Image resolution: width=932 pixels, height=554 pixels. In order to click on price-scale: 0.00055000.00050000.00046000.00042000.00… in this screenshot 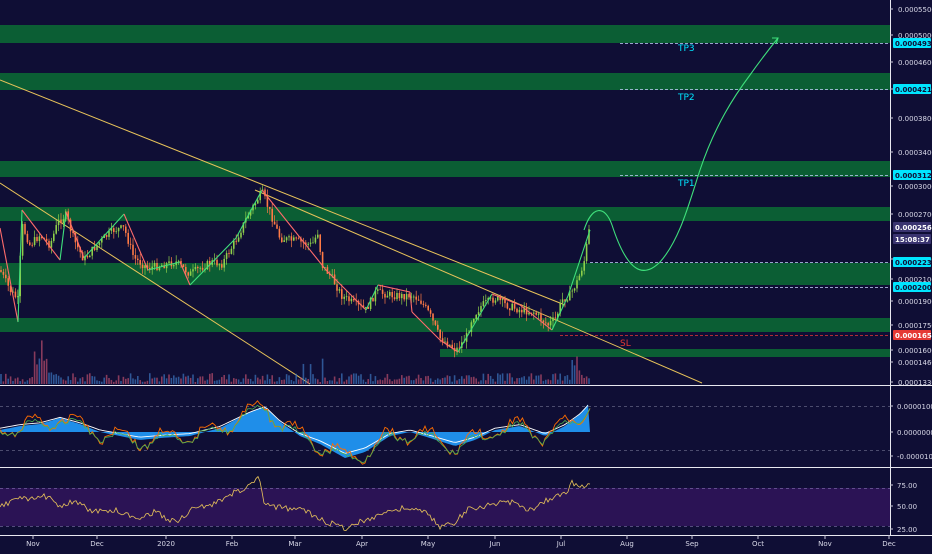, I will do `click(911, 267)`.